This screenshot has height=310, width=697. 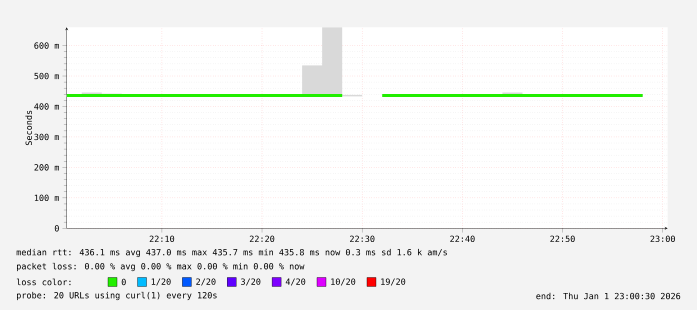 I want to click on legend-label: 4/20, so click(x=296, y=282).